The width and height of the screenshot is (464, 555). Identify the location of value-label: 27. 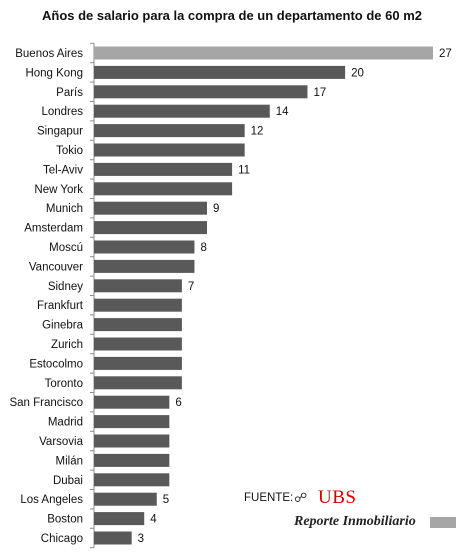
(445, 54).